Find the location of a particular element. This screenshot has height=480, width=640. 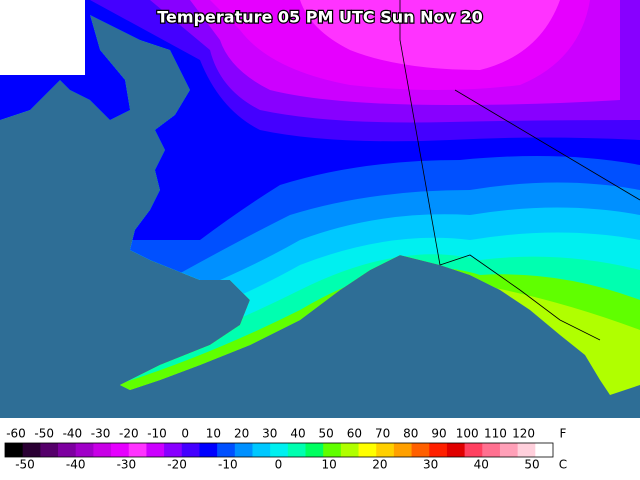

celsius-label: 50 is located at coordinates (531, 465).